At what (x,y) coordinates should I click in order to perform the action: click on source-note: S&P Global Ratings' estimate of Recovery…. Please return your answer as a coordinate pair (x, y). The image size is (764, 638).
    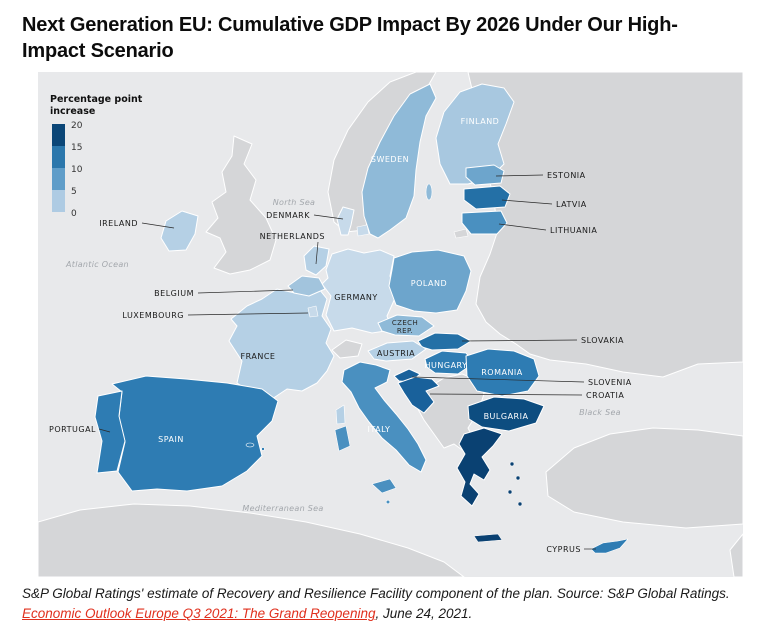
    Looking at the image, I should click on (385, 604).